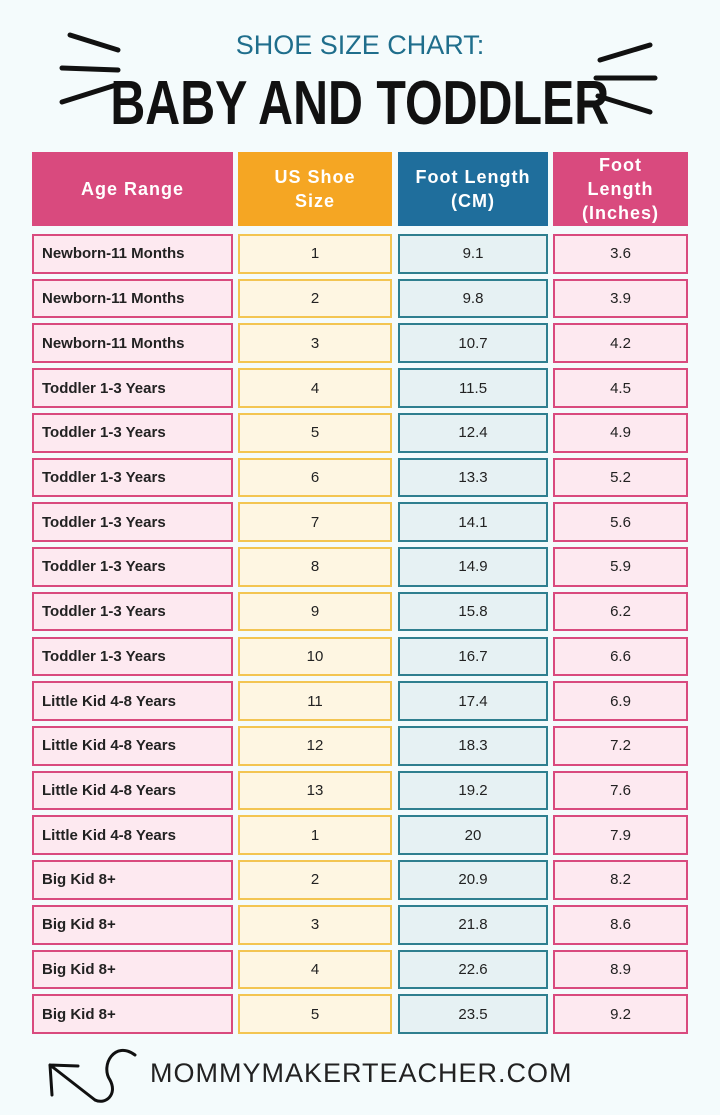  Describe the element at coordinates (620, 790) in the screenshot. I see `table-cell: 7.6` at that location.